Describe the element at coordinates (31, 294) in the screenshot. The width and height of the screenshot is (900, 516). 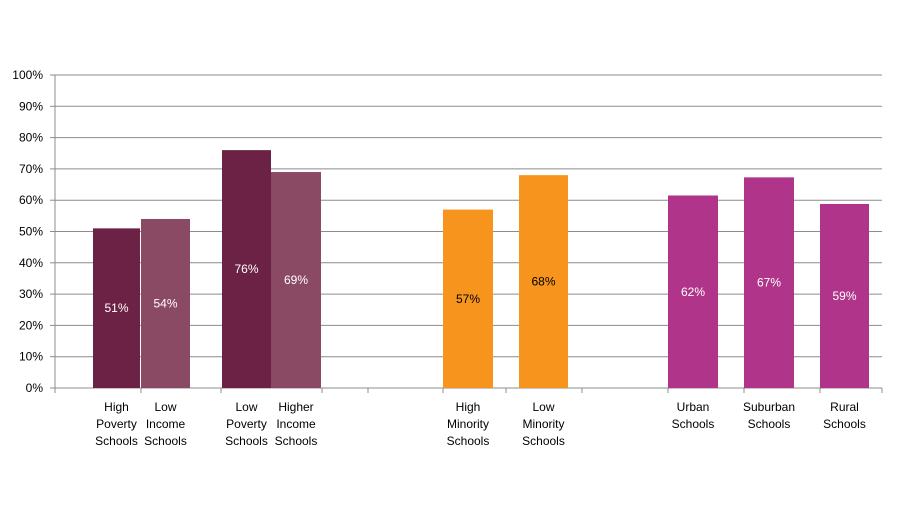
I see `y-tick-label: 30%` at that location.